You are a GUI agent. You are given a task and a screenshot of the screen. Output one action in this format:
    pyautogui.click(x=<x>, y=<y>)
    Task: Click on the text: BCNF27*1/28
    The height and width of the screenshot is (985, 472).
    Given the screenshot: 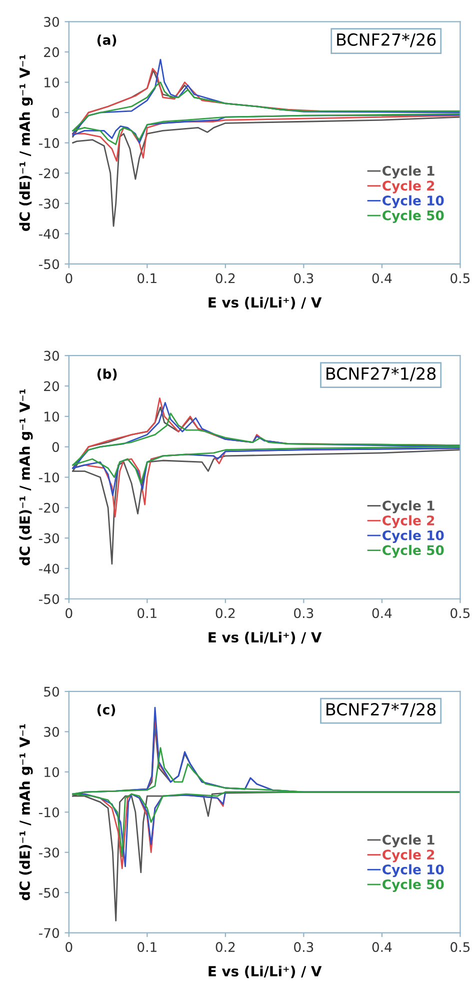 What is the action you would take?
    pyautogui.click(x=381, y=374)
    